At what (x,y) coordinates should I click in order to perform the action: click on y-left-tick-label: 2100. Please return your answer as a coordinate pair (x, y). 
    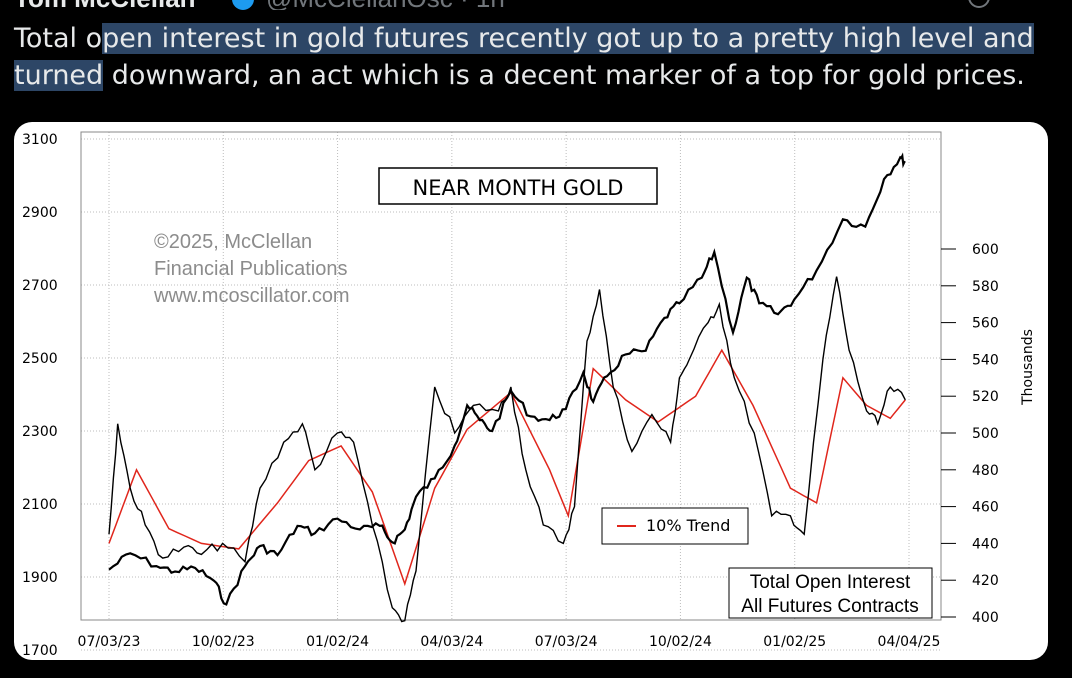
    Looking at the image, I should click on (40, 505).